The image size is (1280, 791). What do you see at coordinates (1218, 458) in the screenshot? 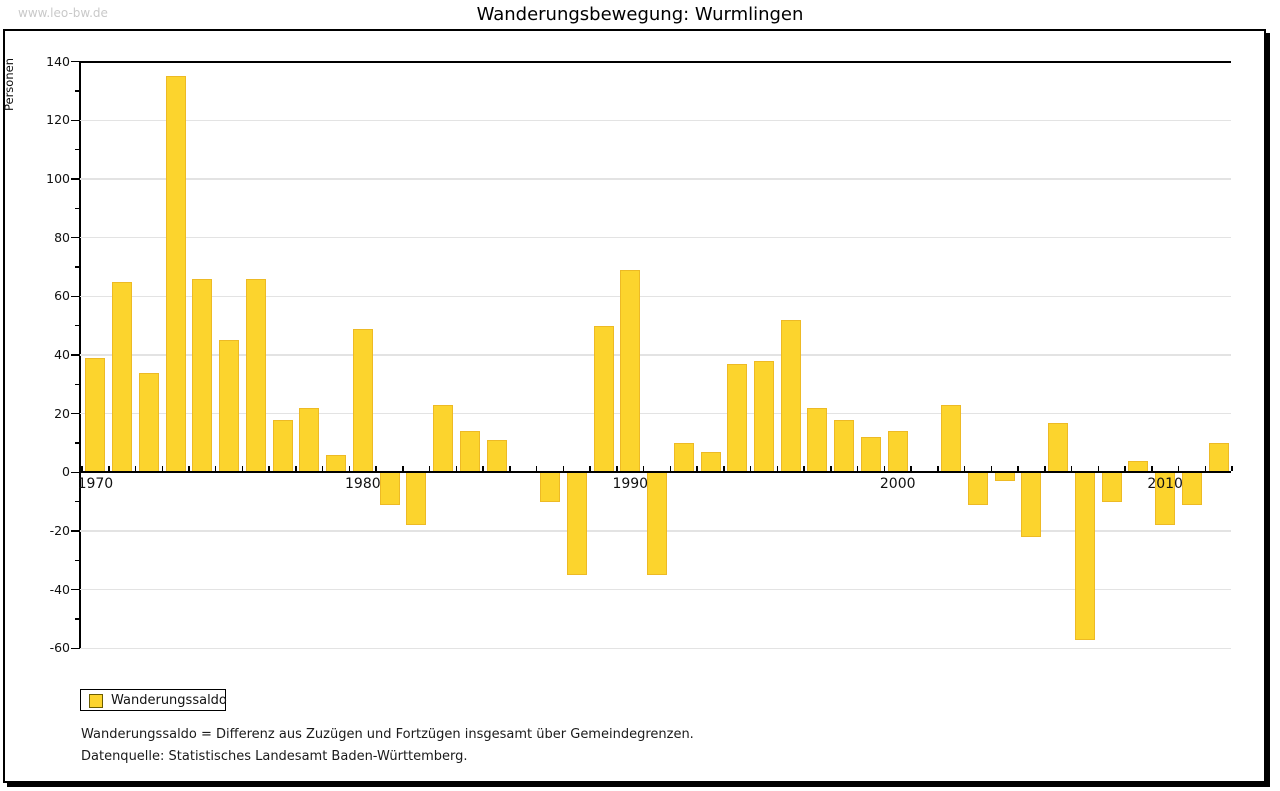
I see `bar-2012` at bounding box center [1218, 458].